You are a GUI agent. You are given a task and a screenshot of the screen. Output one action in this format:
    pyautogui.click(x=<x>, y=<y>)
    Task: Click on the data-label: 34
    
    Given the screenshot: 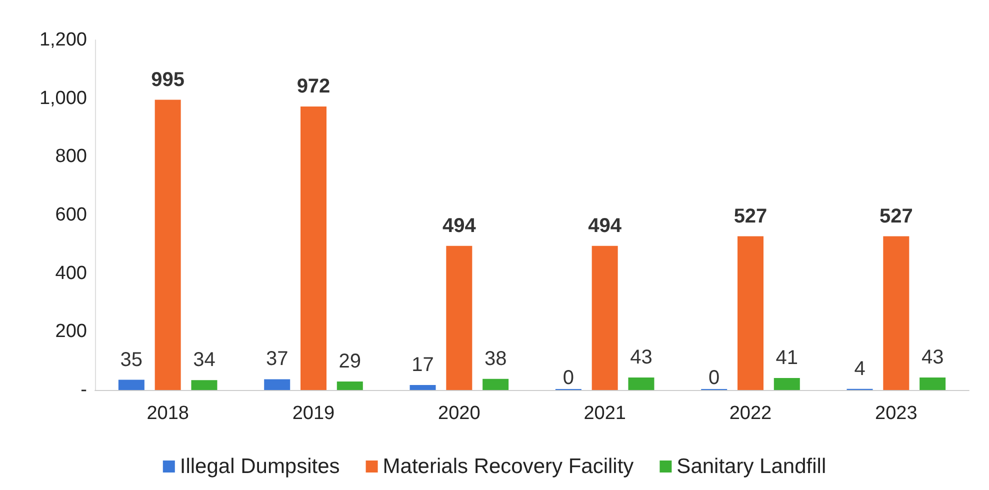 What is the action you would take?
    pyautogui.click(x=204, y=360)
    